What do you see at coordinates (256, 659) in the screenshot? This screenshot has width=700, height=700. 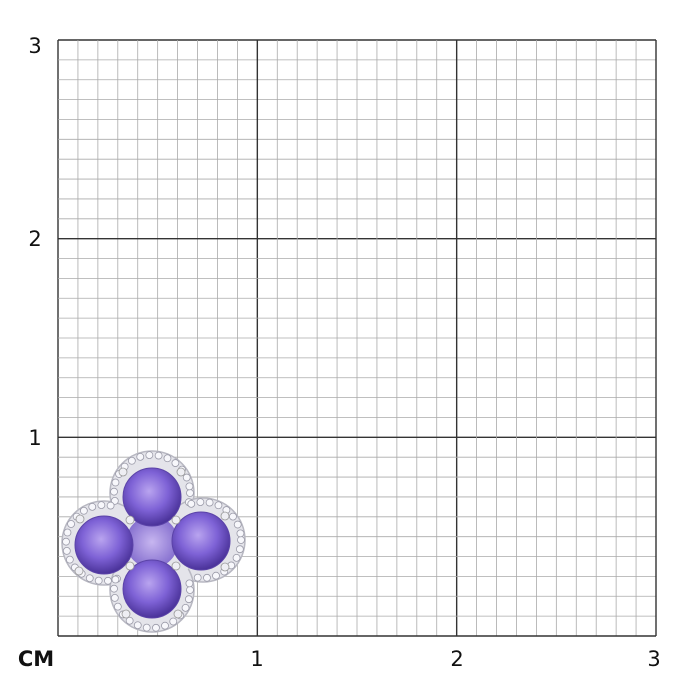 I see `x-axis-label: 1` at bounding box center [256, 659].